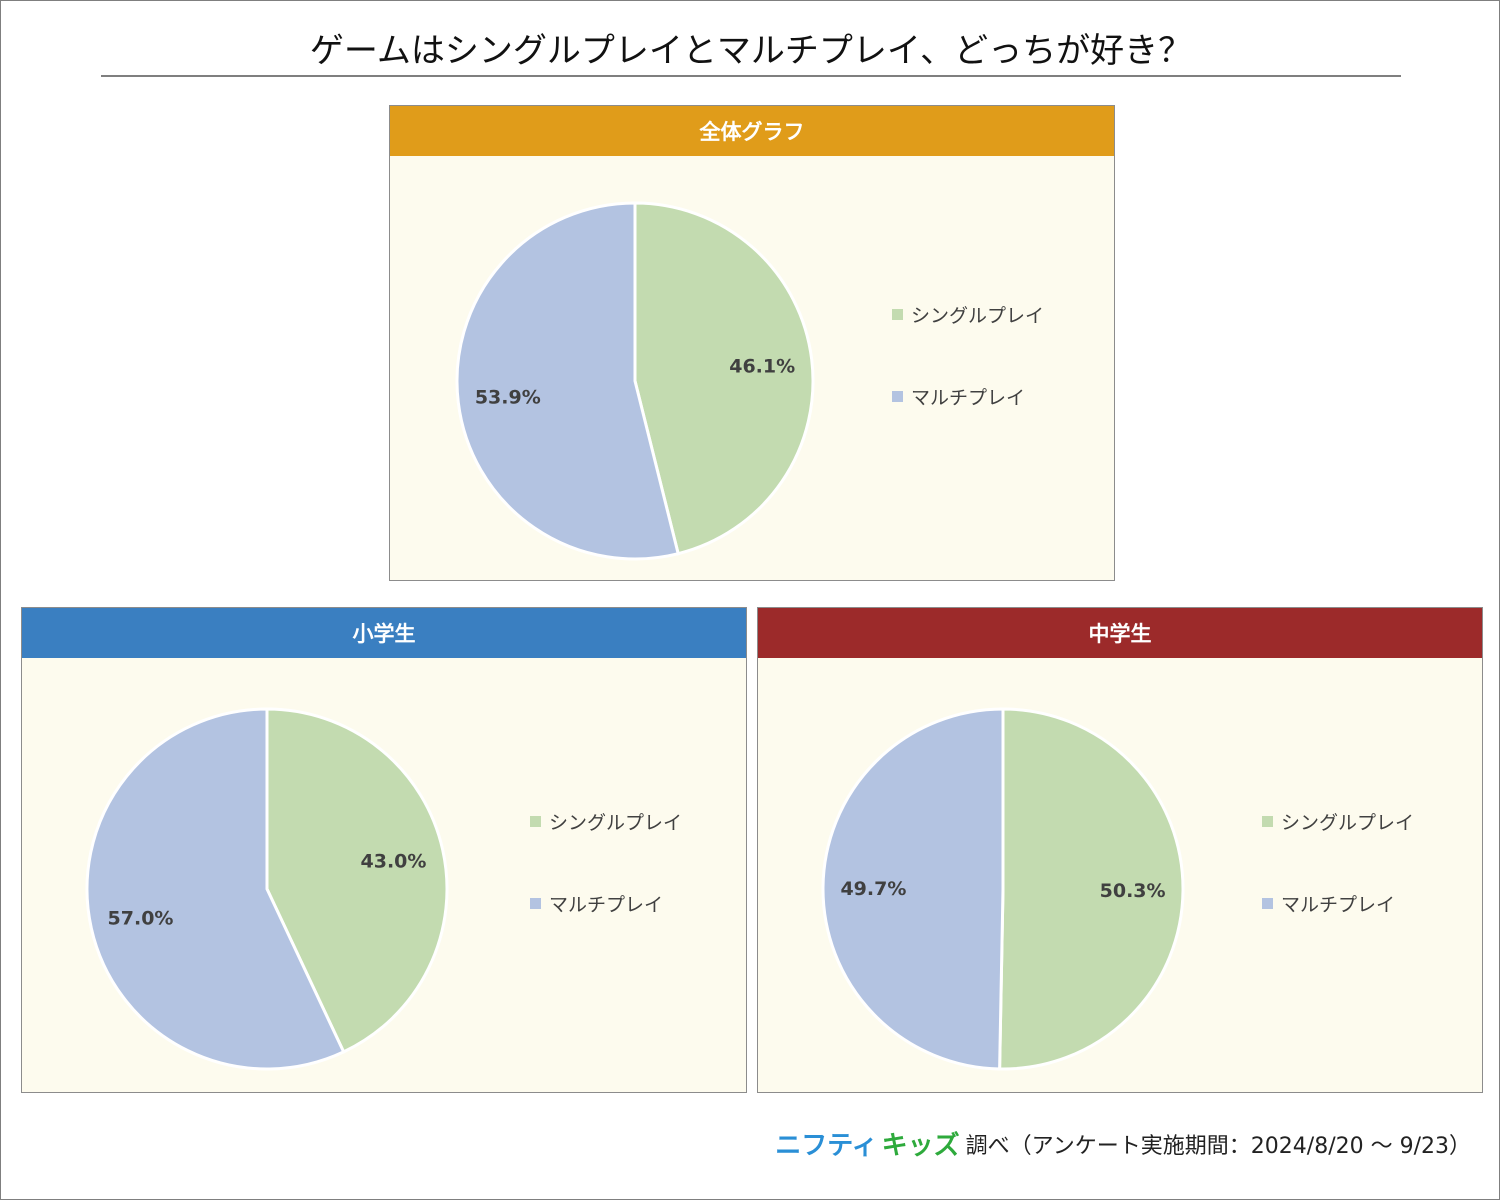 The image size is (1500, 1200). Describe the element at coordinates (751, 76) in the screenshot. I see `title-divider` at that location.